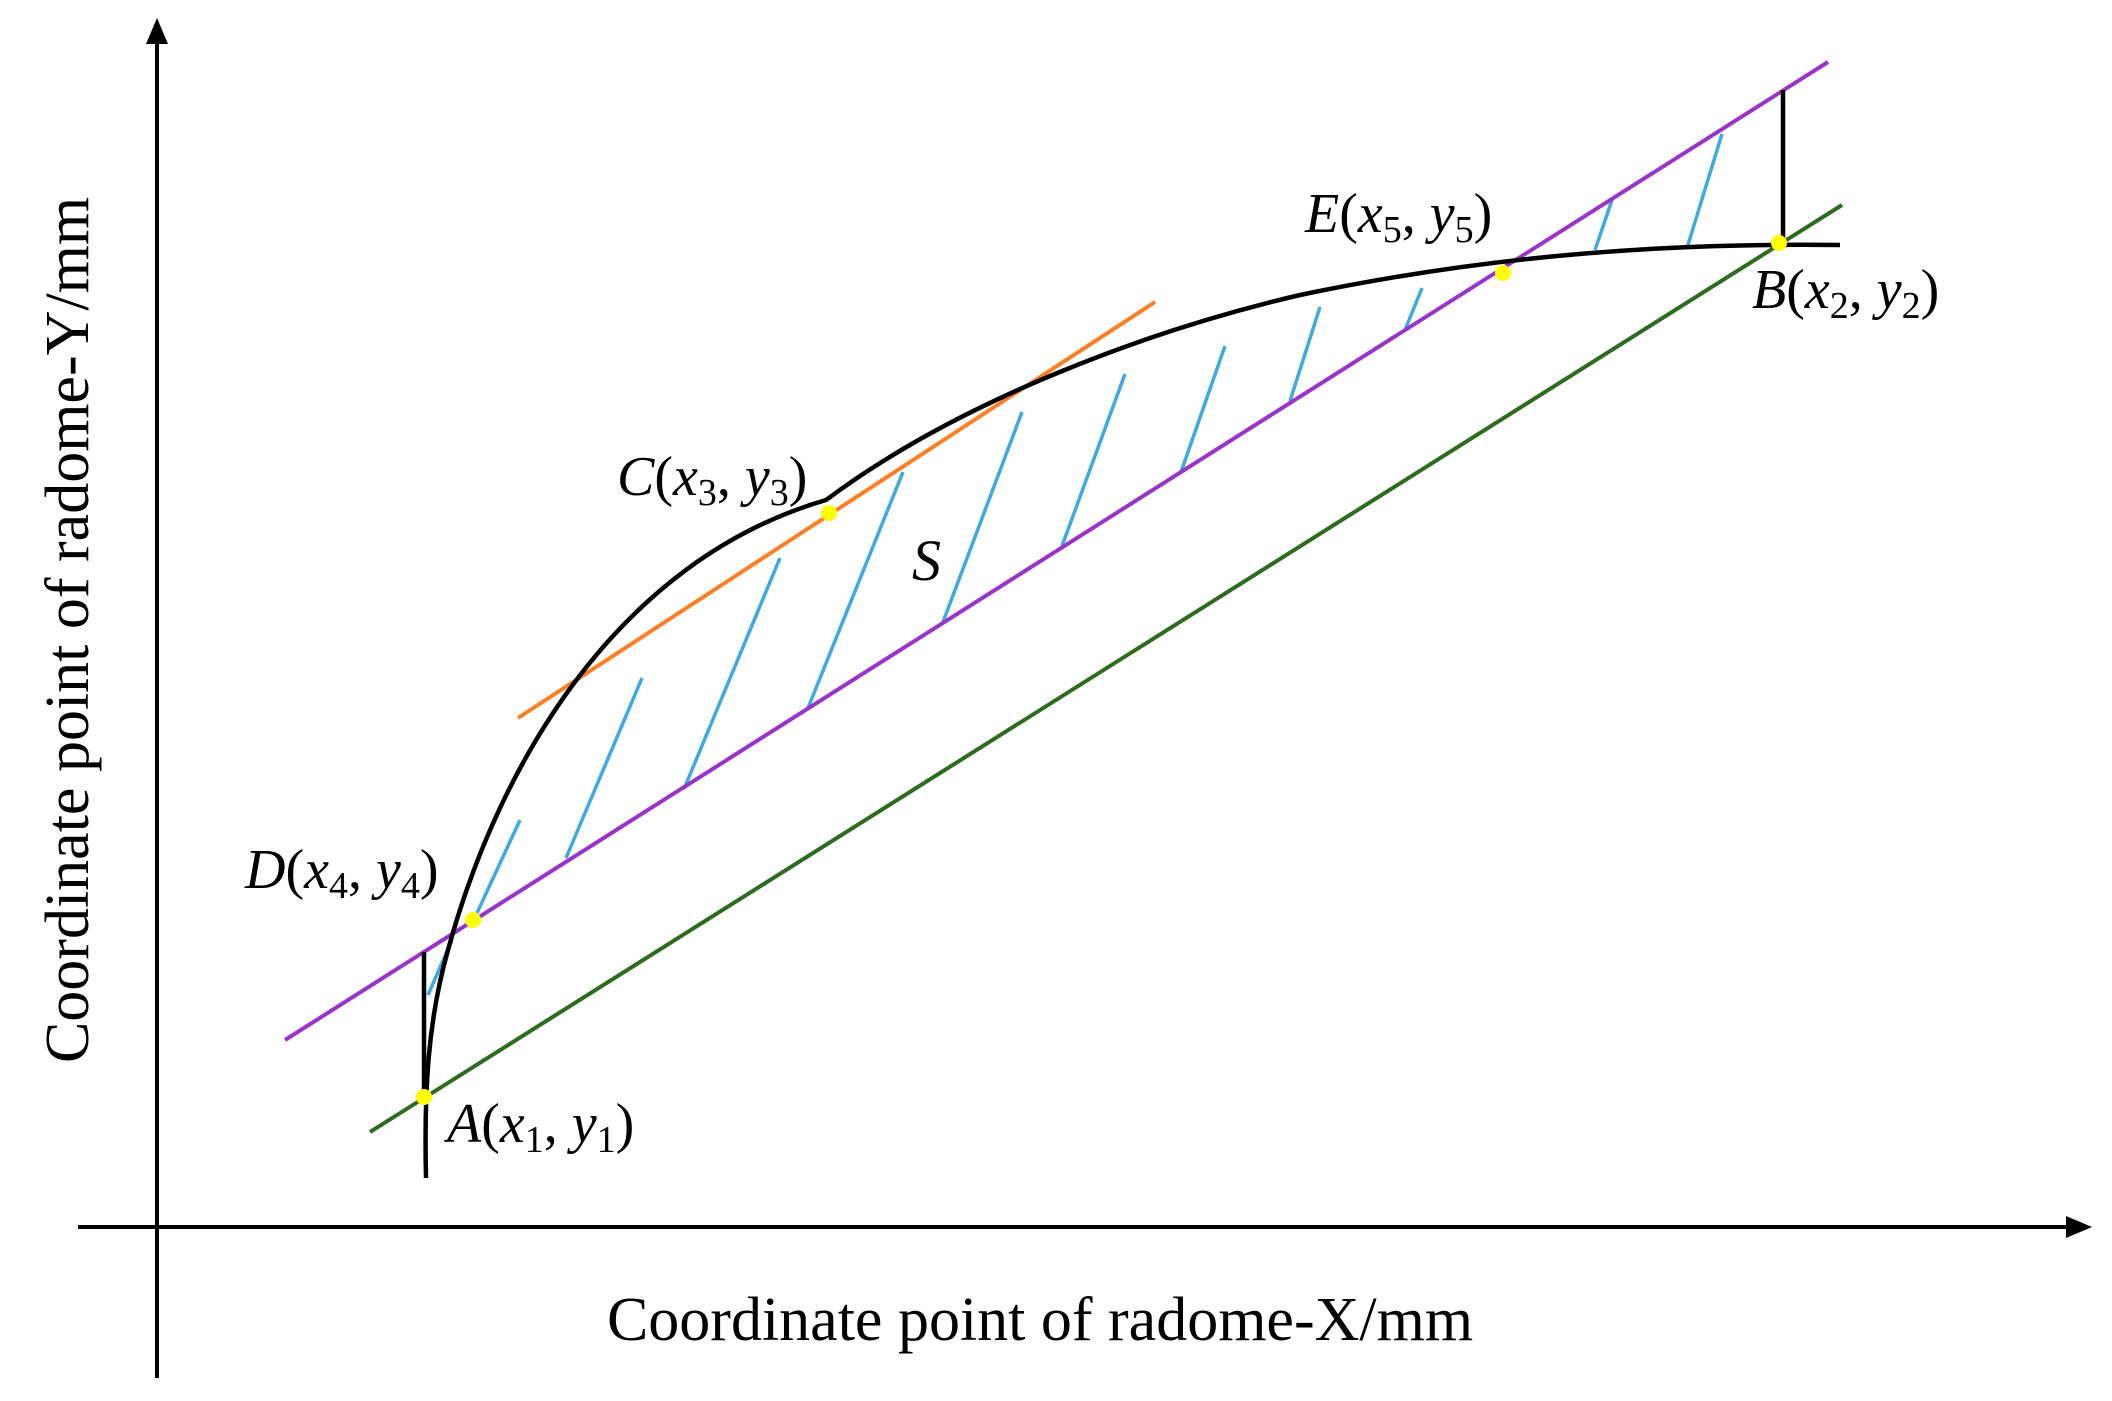  Describe the element at coordinates (1085, 1227) in the screenshot. I see `x-axis` at that location.